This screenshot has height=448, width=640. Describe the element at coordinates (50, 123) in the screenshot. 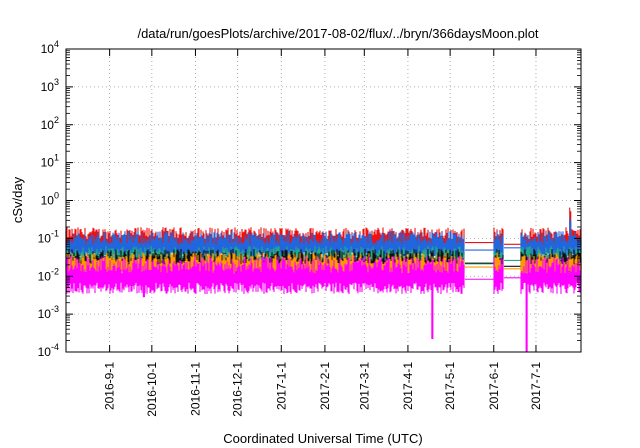

I see `y-tick-label: 10²` at that location.